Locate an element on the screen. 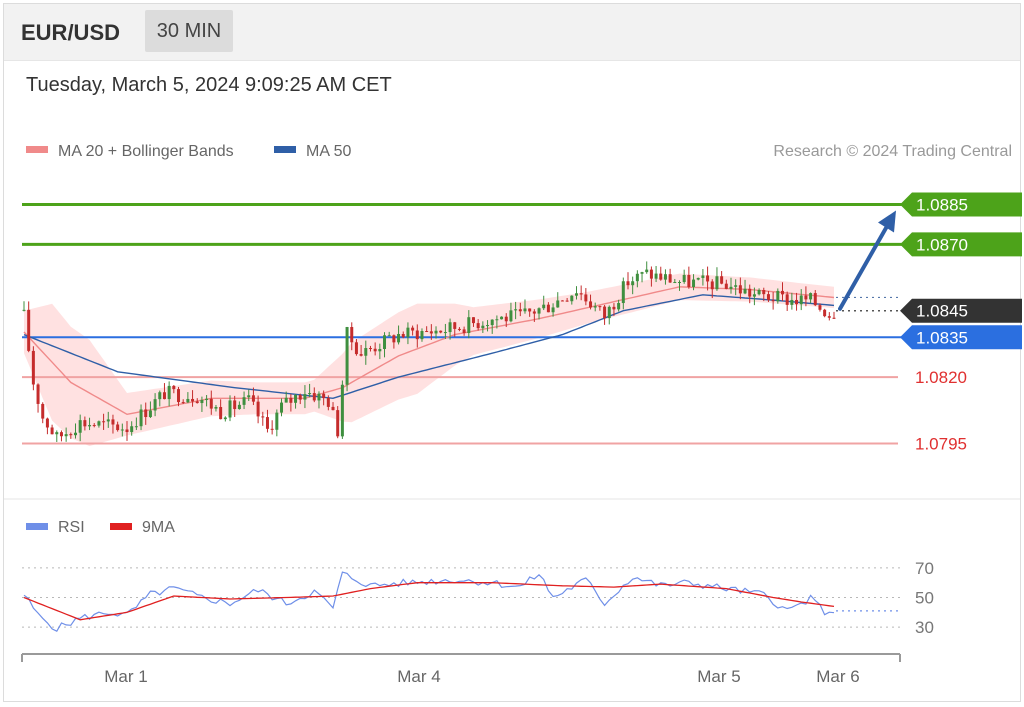  x-tick-label: Mar 1 is located at coordinates (125, 676).